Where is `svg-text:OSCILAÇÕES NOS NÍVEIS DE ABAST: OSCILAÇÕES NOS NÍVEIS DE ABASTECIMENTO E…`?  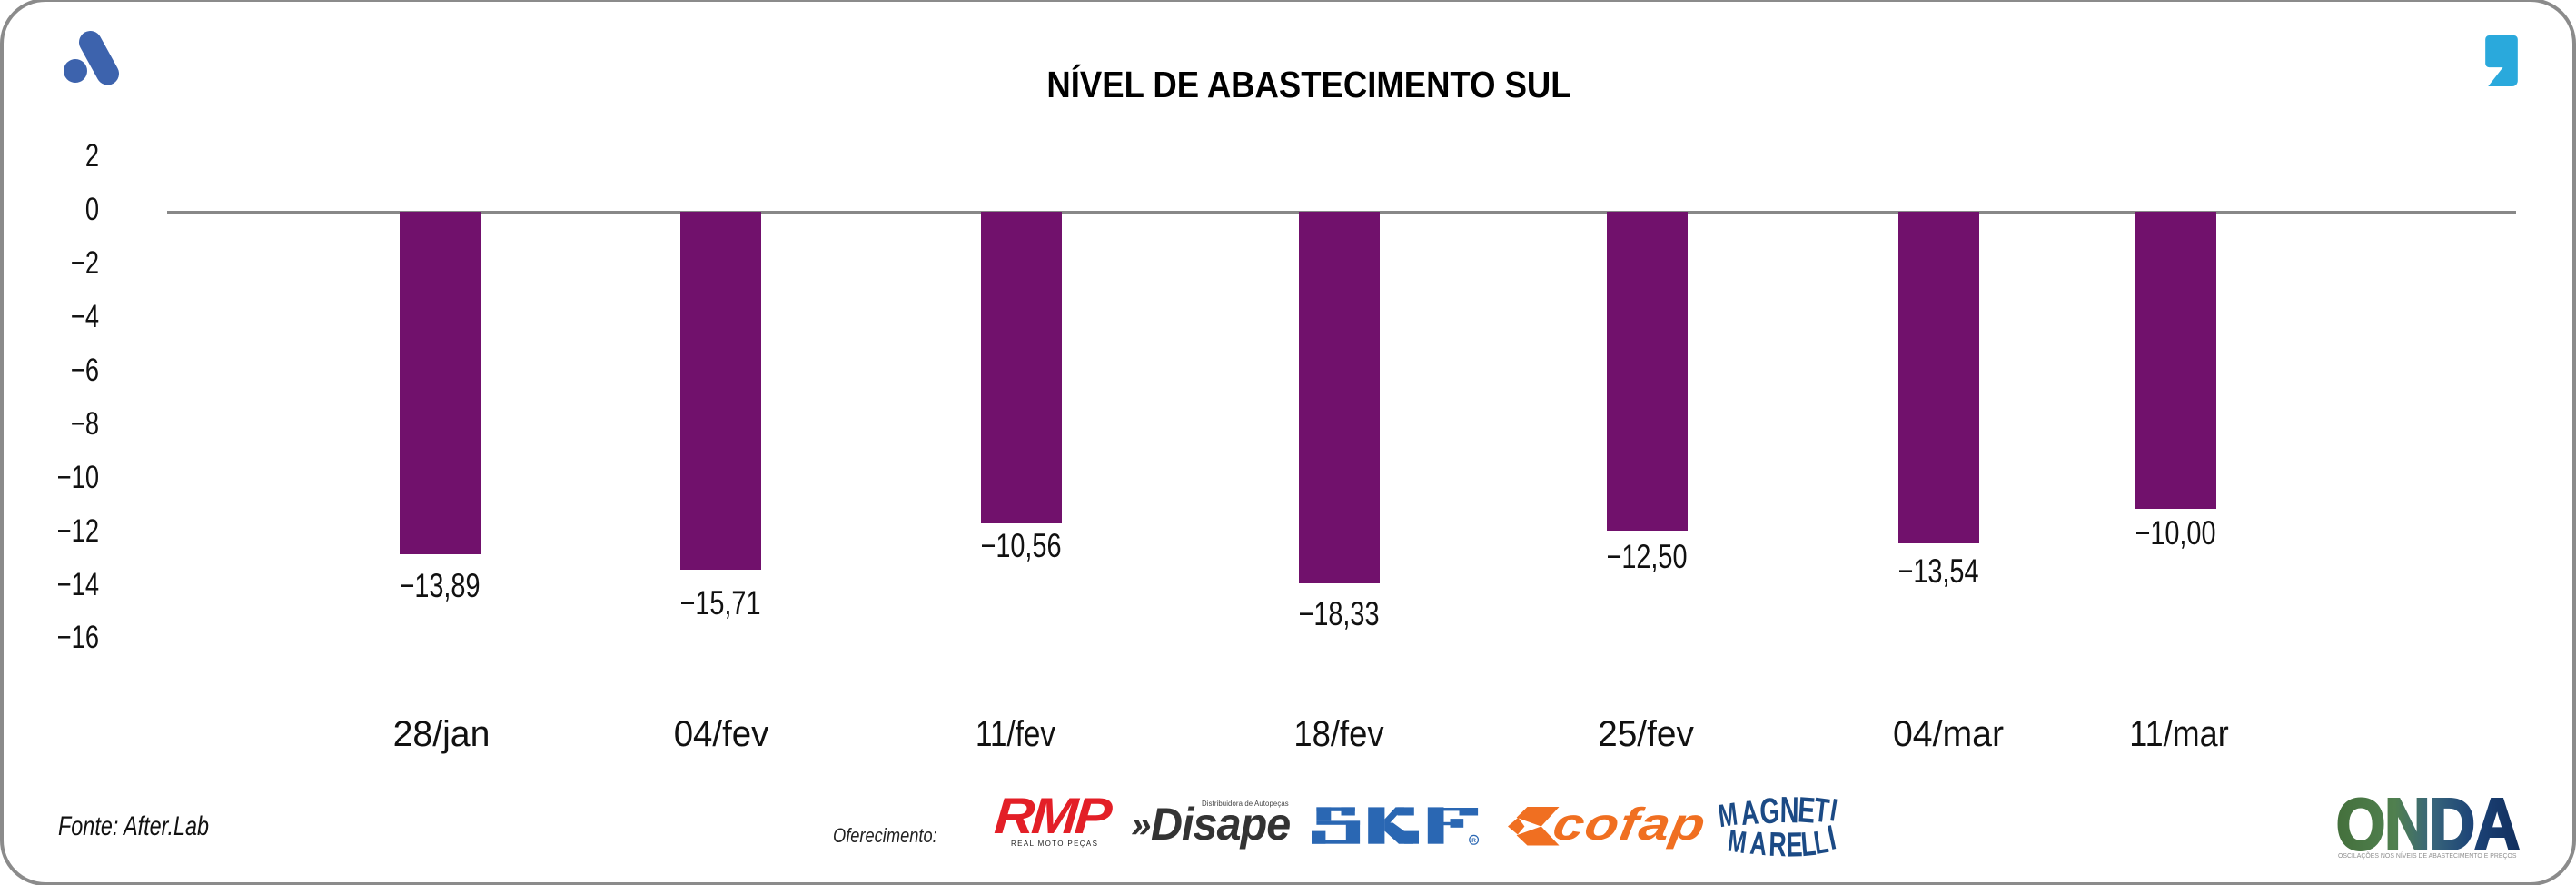 svg-text:OSCILAÇÕES NOS NÍVEIS DE ABAST: OSCILAÇÕES NOS NÍVEIS DE ABASTECIMENTO E… is located at coordinates (2427, 855).